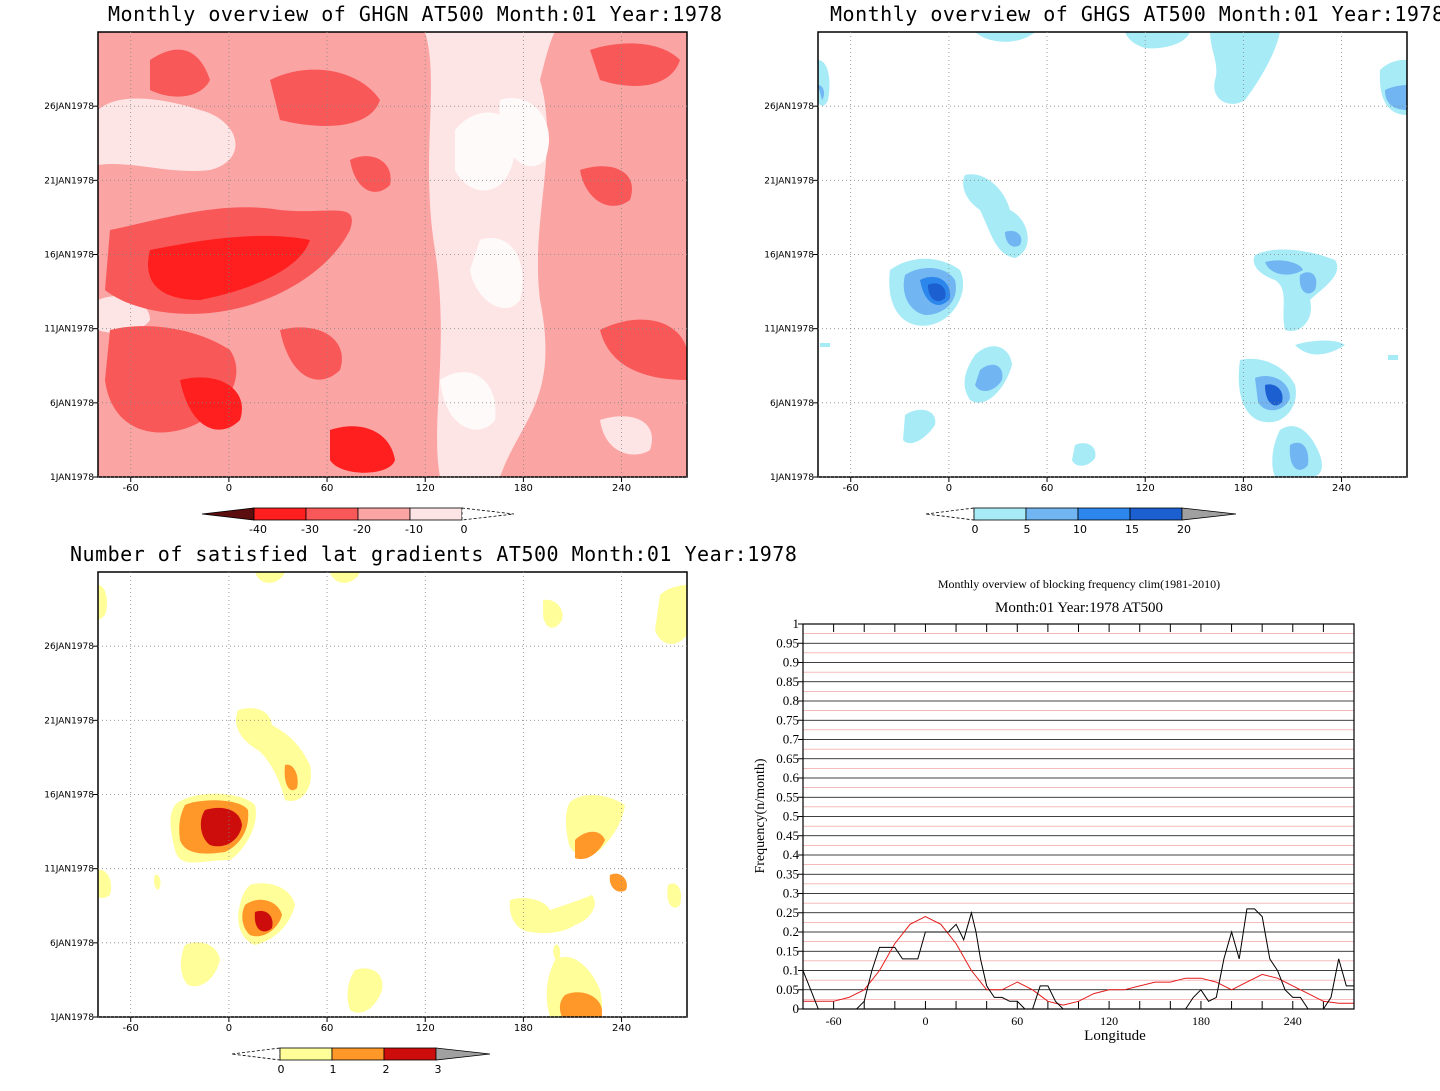 This screenshot has height=1091, width=1440. I want to click on gradients-colorbar, so click(361, 1054).